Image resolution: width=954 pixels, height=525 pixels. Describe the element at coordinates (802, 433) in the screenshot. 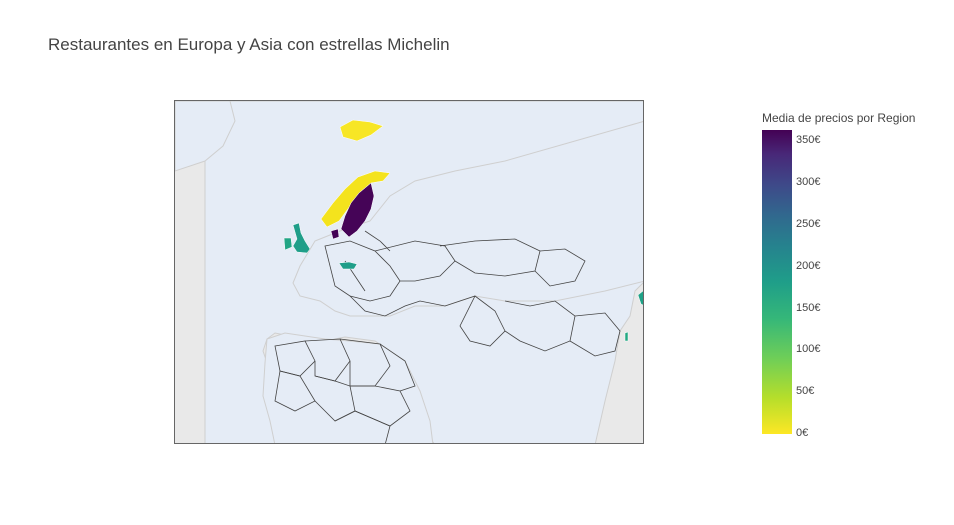

I see `colorbar-tick-0: 0€` at that location.